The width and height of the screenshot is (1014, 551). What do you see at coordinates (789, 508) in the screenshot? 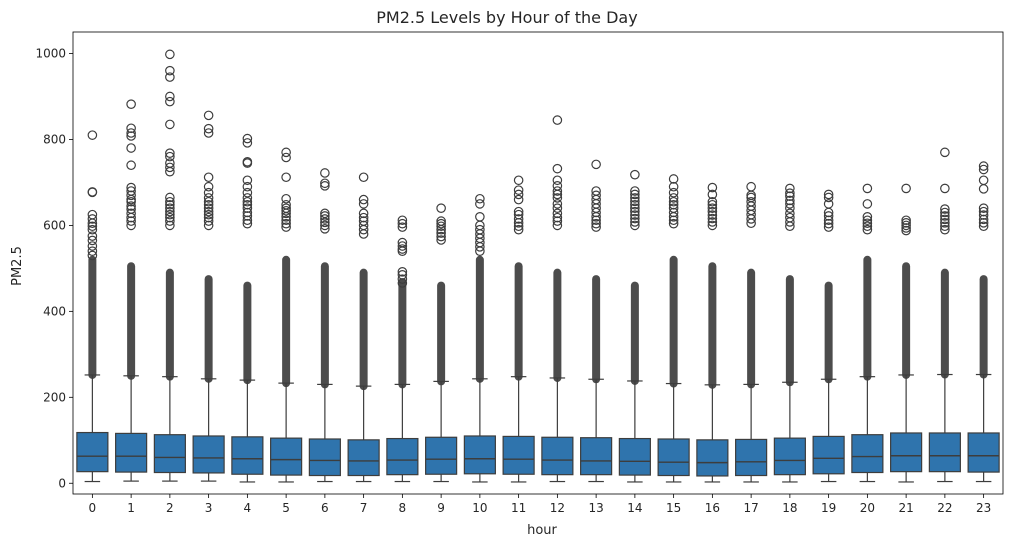
I see `x-tick-label: 18` at bounding box center [789, 508].